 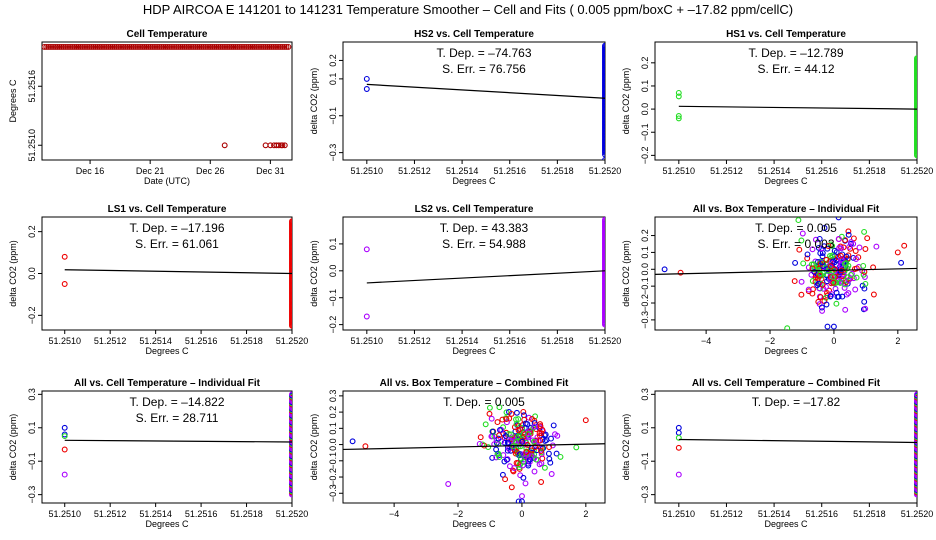 What do you see at coordinates (605, 171) in the screenshot?
I see `x-tick-label: 51.2520` at bounding box center [605, 171].